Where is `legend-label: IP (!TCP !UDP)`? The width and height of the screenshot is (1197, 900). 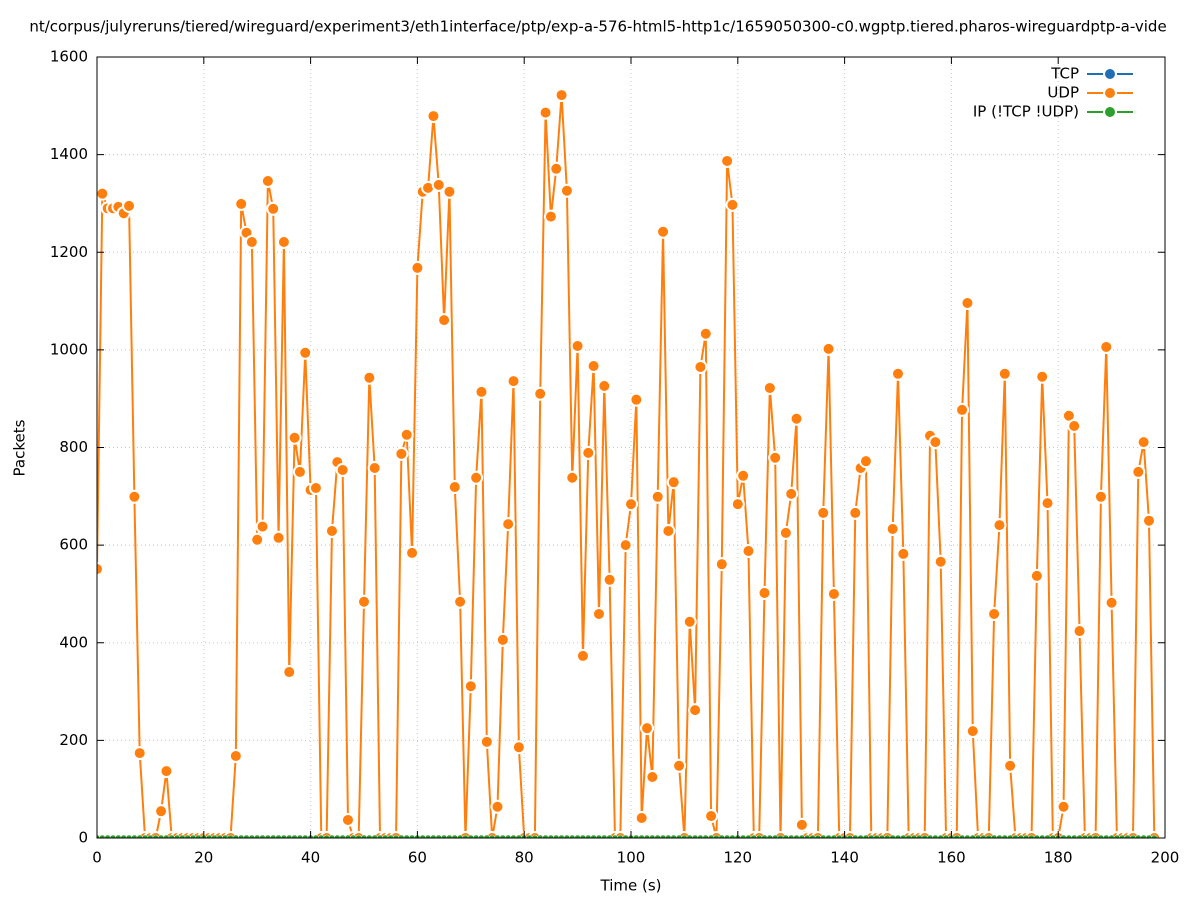
legend-label: IP (!TCP !UDP) is located at coordinates (1026, 112).